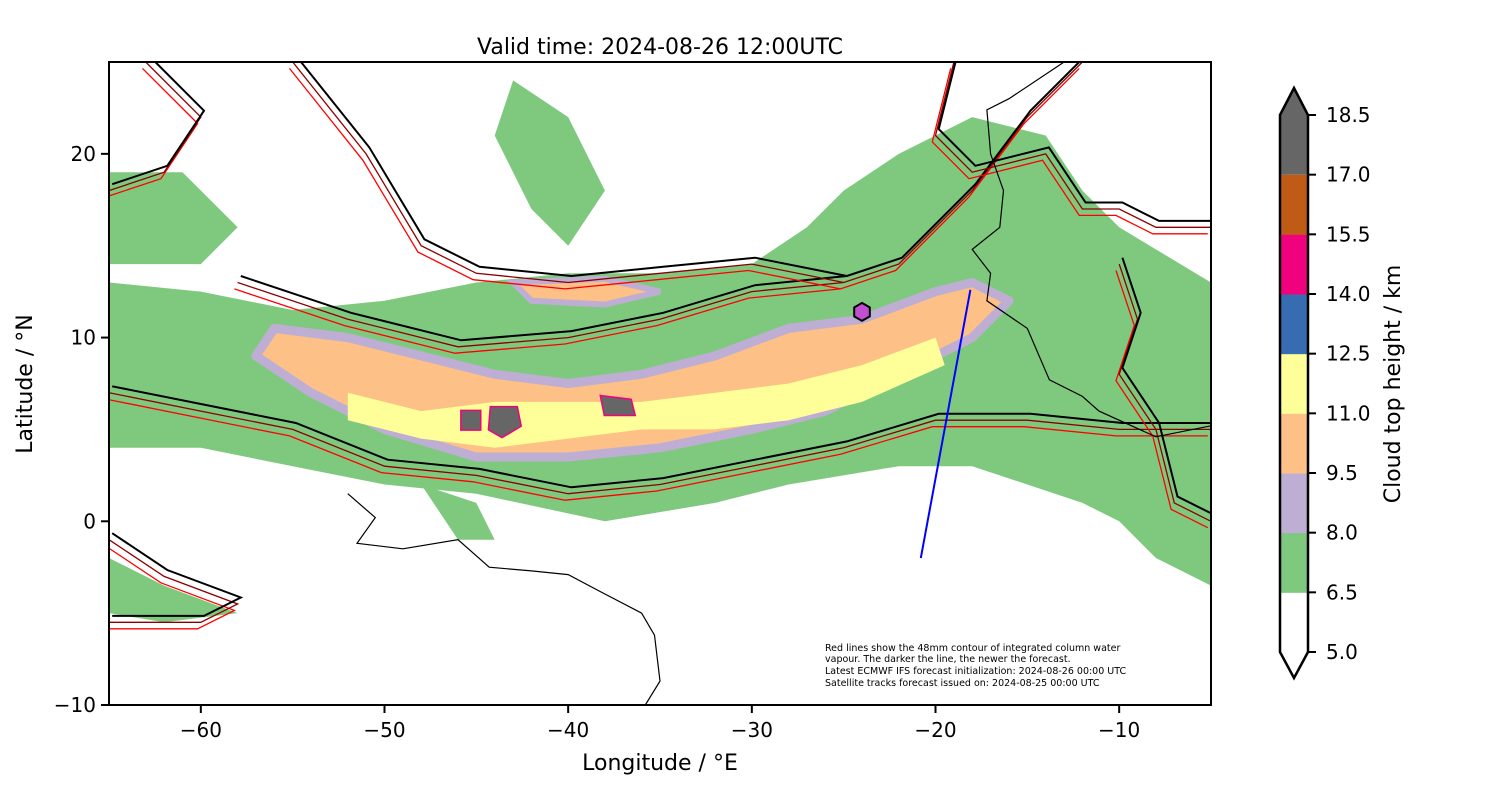 The image size is (1500, 800). What do you see at coordinates (660, 763) in the screenshot?
I see `x-axis-label: Longitude / °E` at bounding box center [660, 763].